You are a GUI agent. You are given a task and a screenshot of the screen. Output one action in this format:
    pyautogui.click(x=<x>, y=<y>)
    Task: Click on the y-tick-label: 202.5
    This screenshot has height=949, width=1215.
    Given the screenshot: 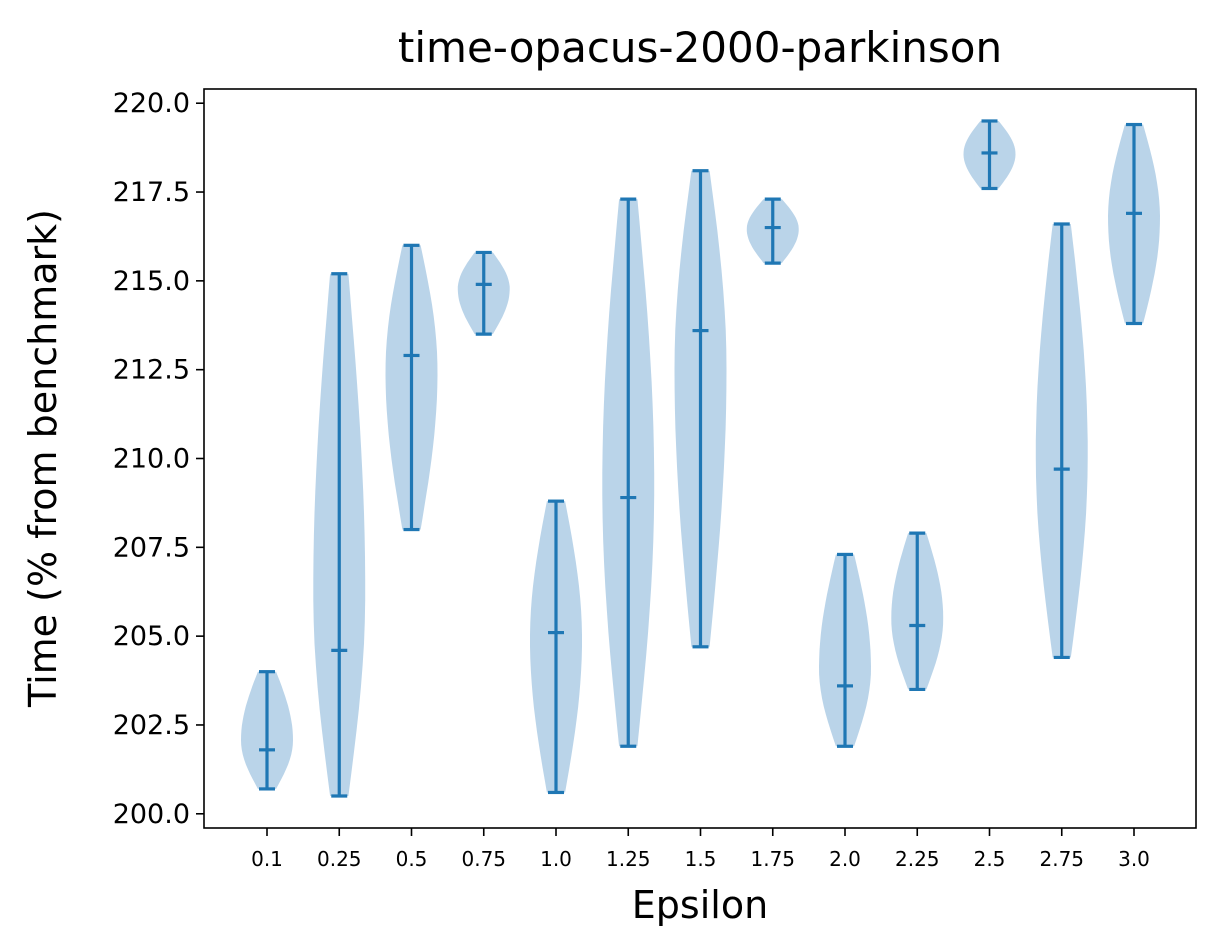 What is the action you would take?
    pyautogui.click(x=151, y=725)
    